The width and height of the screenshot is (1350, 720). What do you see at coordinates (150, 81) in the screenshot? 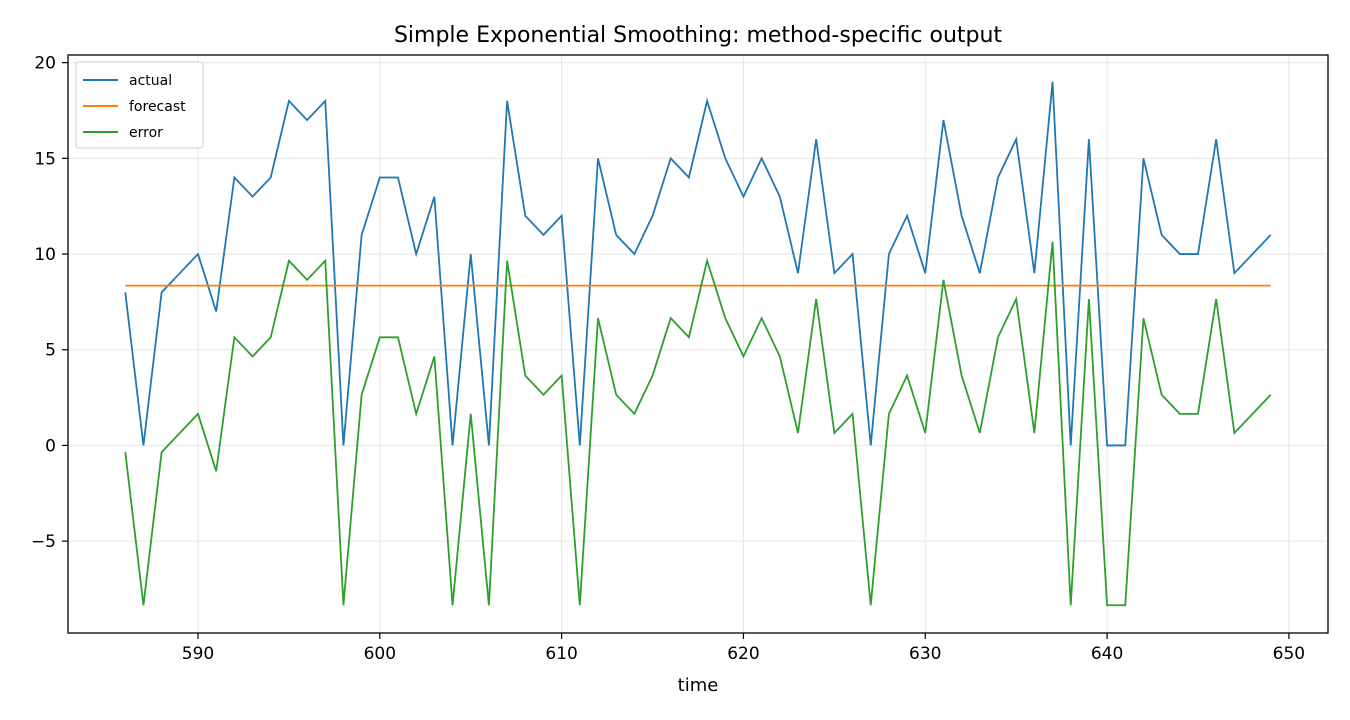
I see `legend-label-actual: actual` at bounding box center [150, 81].